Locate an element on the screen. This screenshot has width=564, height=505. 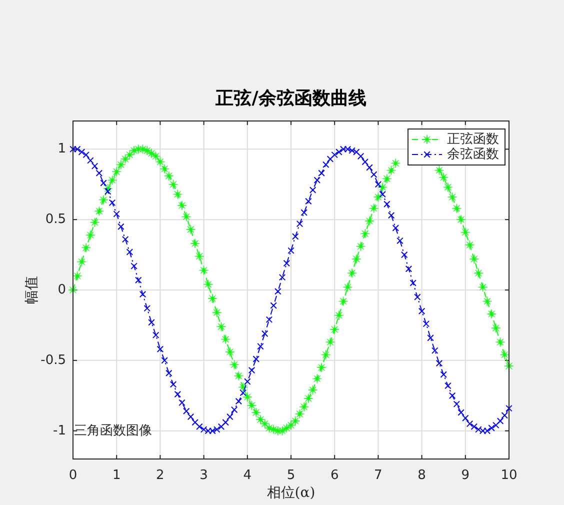
x-tick-label: 3 is located at coordinates (204, 475).